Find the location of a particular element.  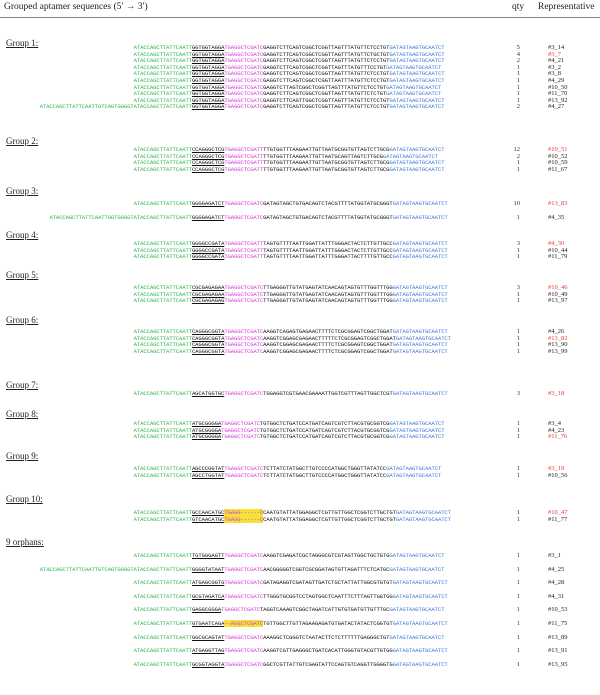

variable-region-a: GGGGAGATCT is located at coordinates (208, 203).